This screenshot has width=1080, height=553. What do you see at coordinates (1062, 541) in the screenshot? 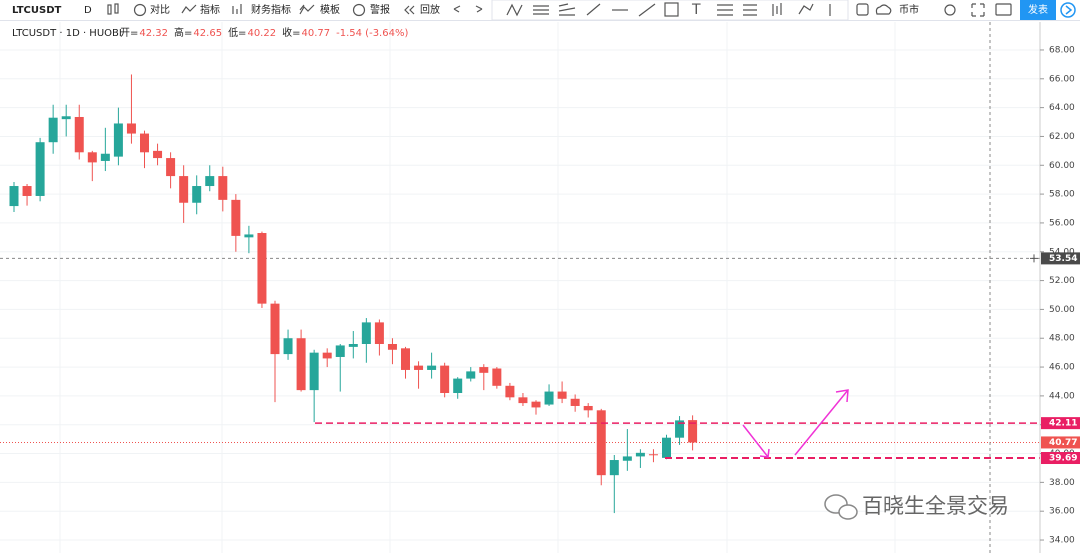
I see `y-tick-label: 34.00` at bounding box center [1062, 541].